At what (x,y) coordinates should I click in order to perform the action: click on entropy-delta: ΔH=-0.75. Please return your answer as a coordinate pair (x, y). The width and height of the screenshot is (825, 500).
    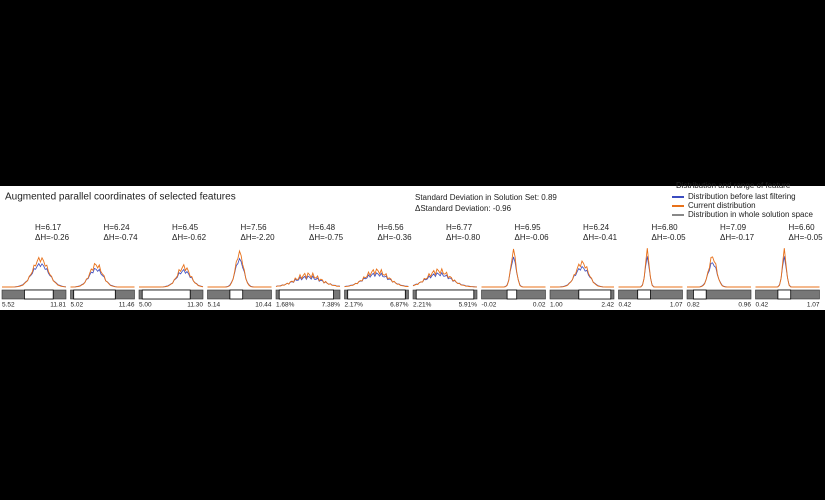
    Looking at the image, I should click on (326, 237).